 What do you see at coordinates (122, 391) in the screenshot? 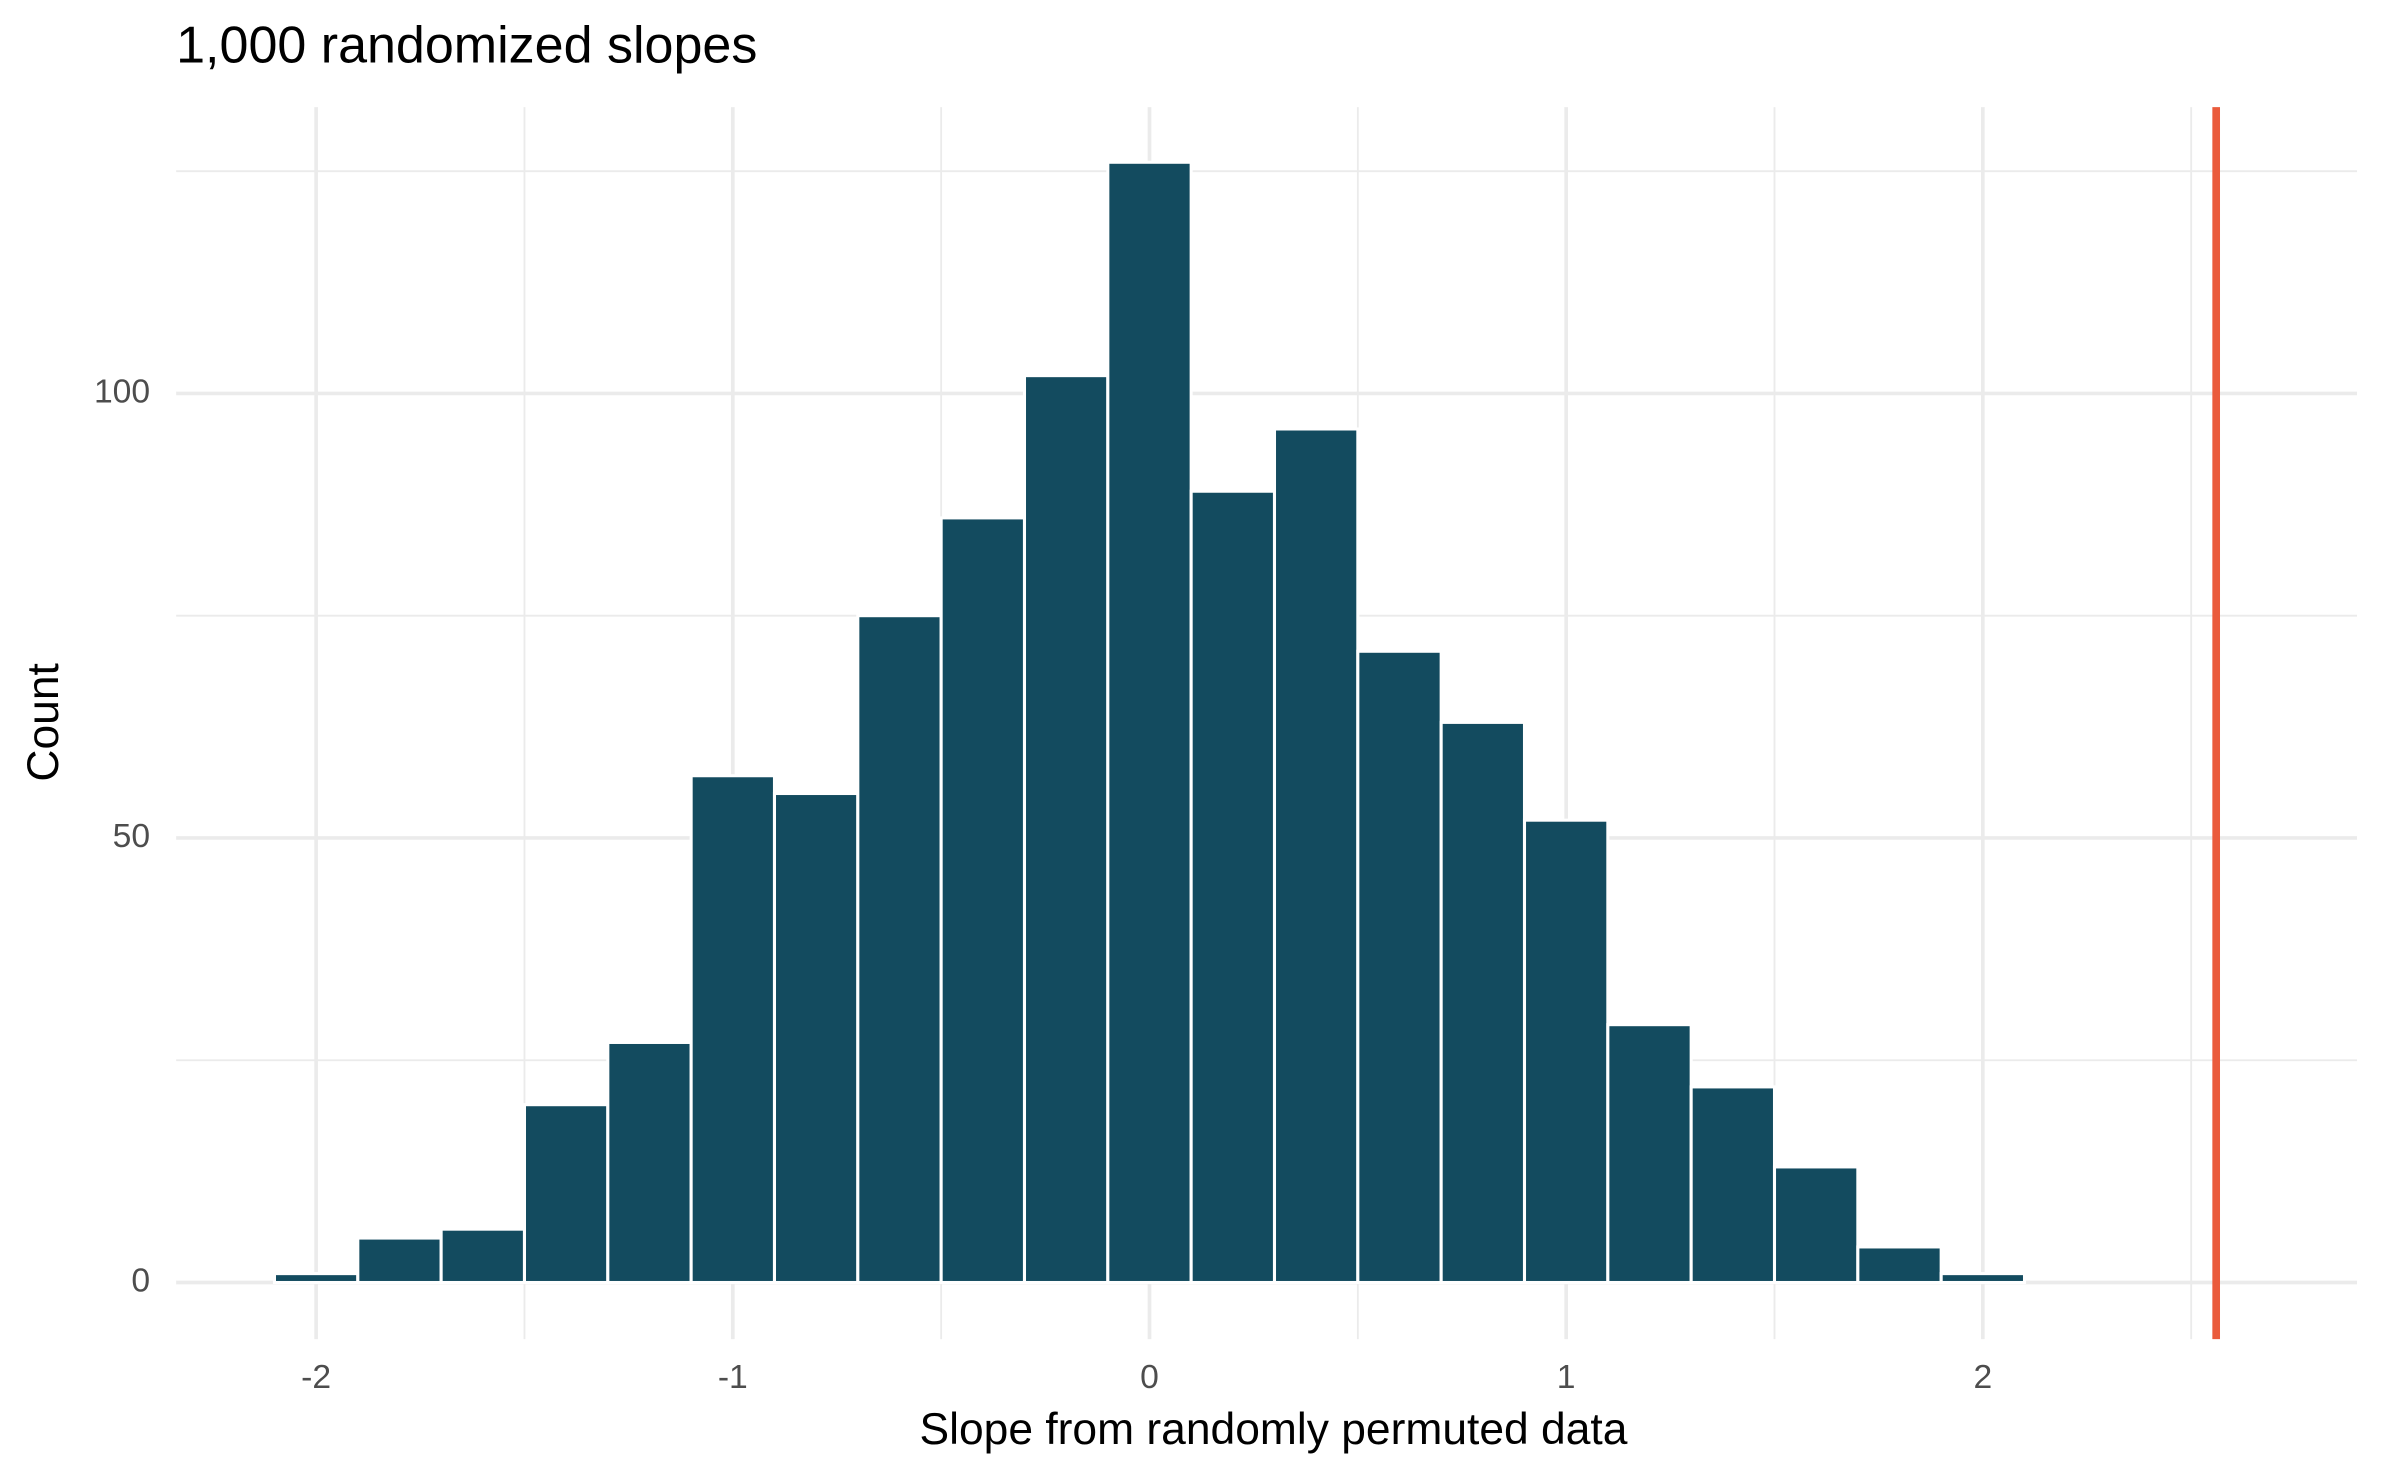
I see `y-tick-label: 100` at bounding box center [122, 391].